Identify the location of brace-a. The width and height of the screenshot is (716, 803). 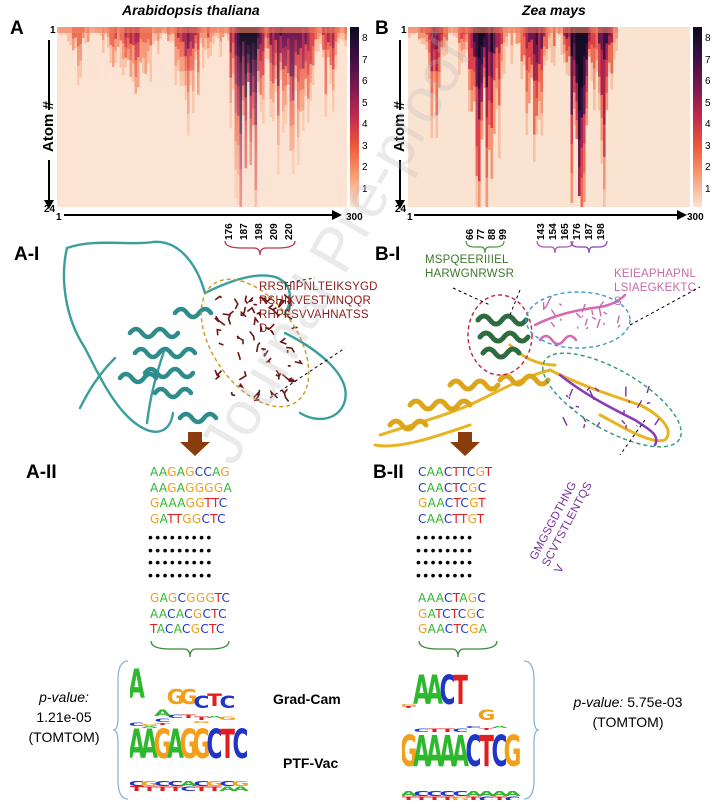
(260, 248).